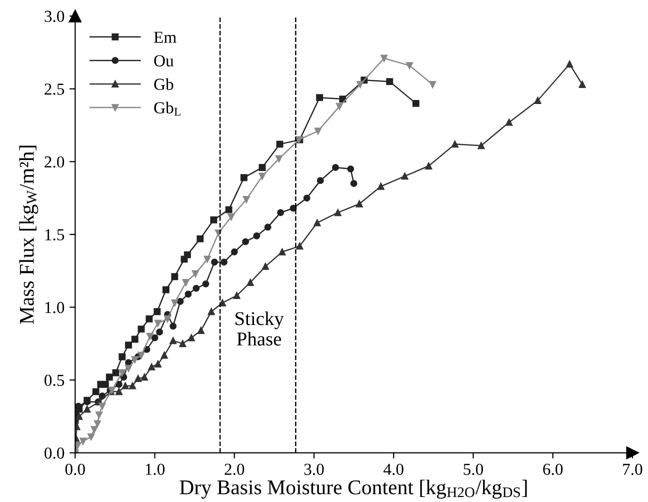 Image resolution: width=648 pixels, height=502 pixels. What do you see at coordinates (54, 380) in the screenshot?
I see `y-tick-label: 0.5` at bounding box center [54, 380].